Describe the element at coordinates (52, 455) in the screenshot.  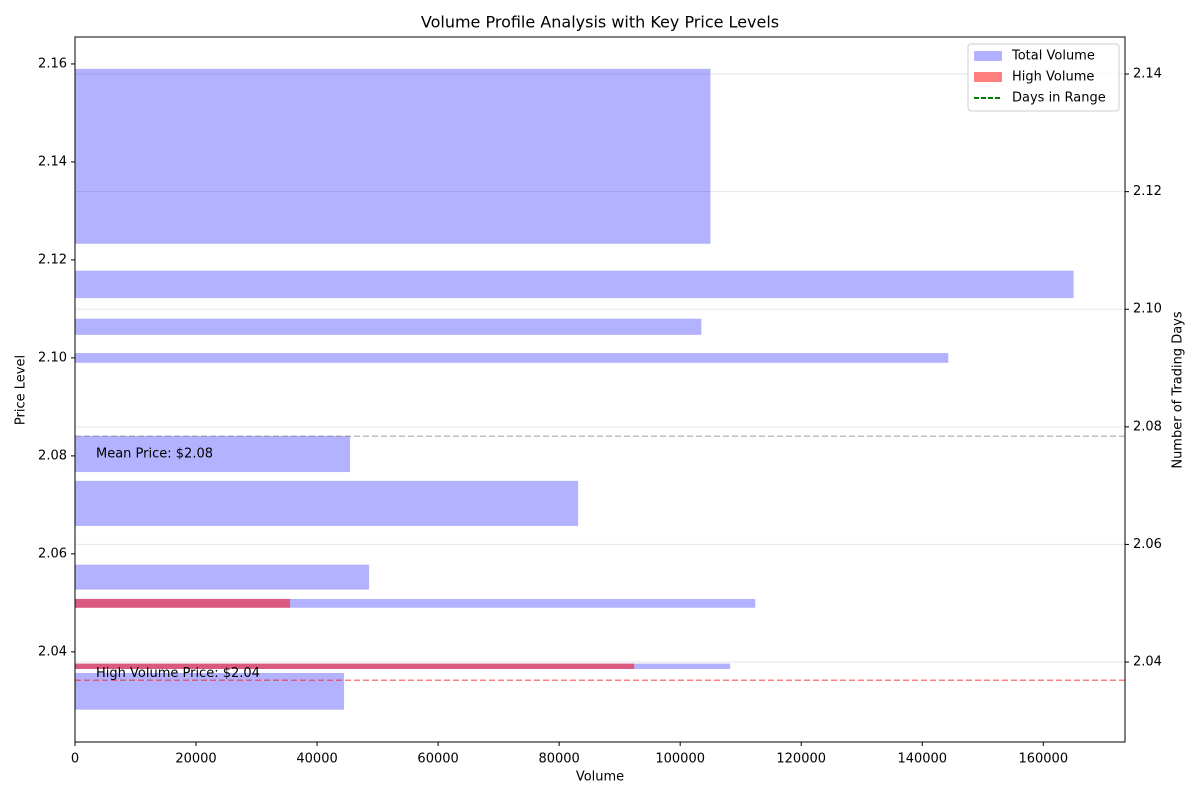
I see `y-tick-label: 2.08` at that location.